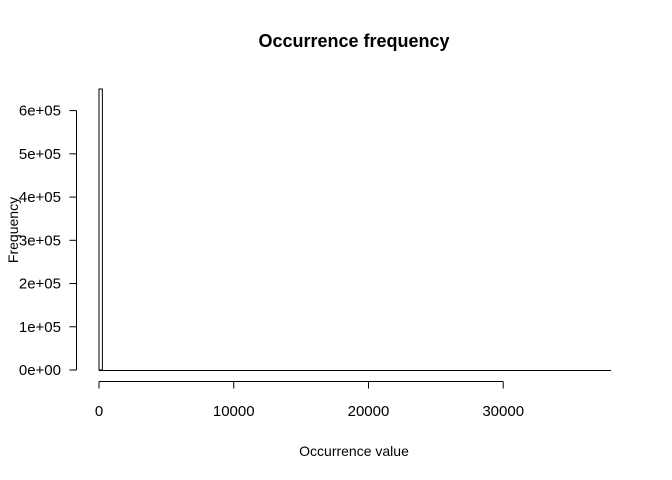 This screenshot has height=480, width=672. Describe the element at coordinates (40, 284) in the screenshot. I see `y-tick-label-2: 2e+05` at that location.